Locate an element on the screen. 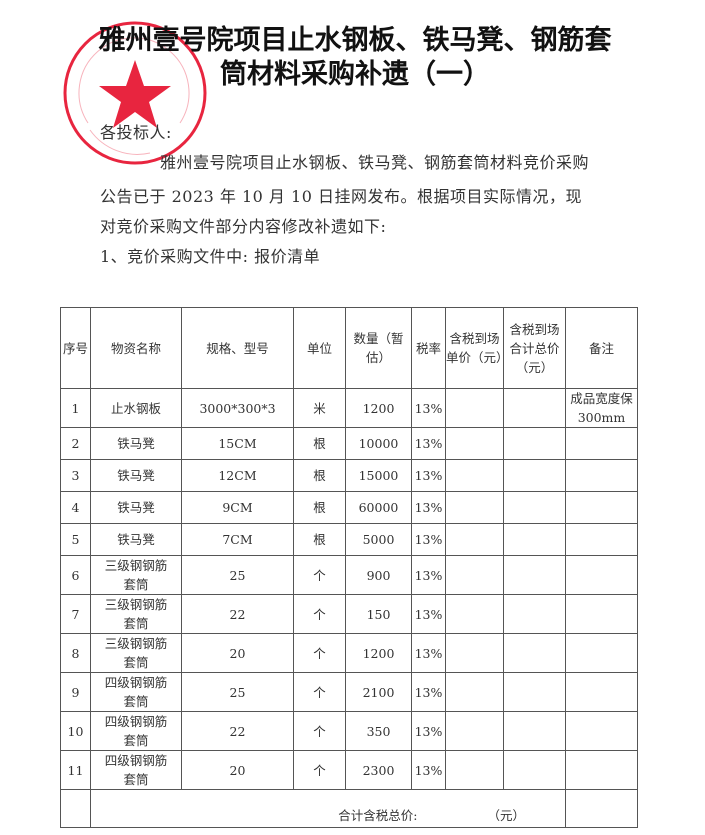 The width and height of the screenshot is (705, 835). document-title-line2: 筒材料采购补遗（一） is located at coordinates (355, 74).